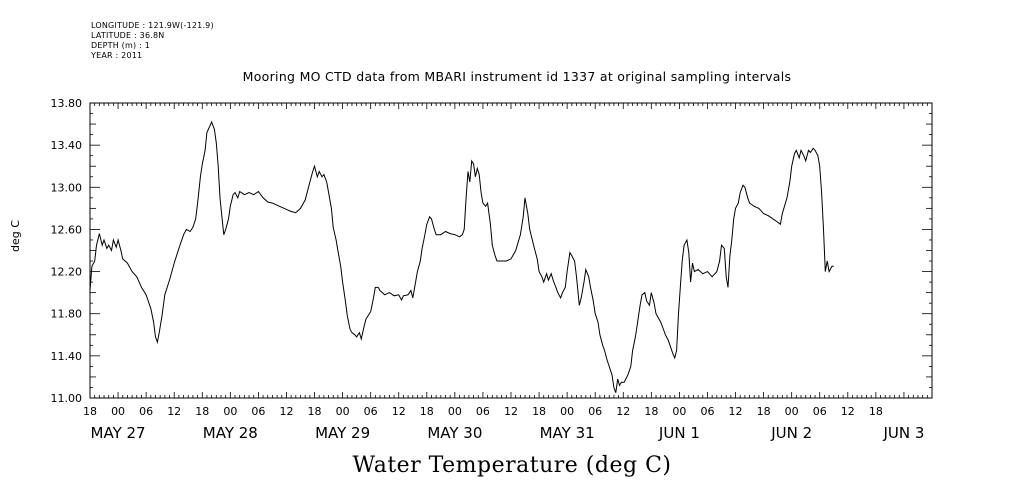  I want to click on x-day-label: JUN 2, so click(791, 433).